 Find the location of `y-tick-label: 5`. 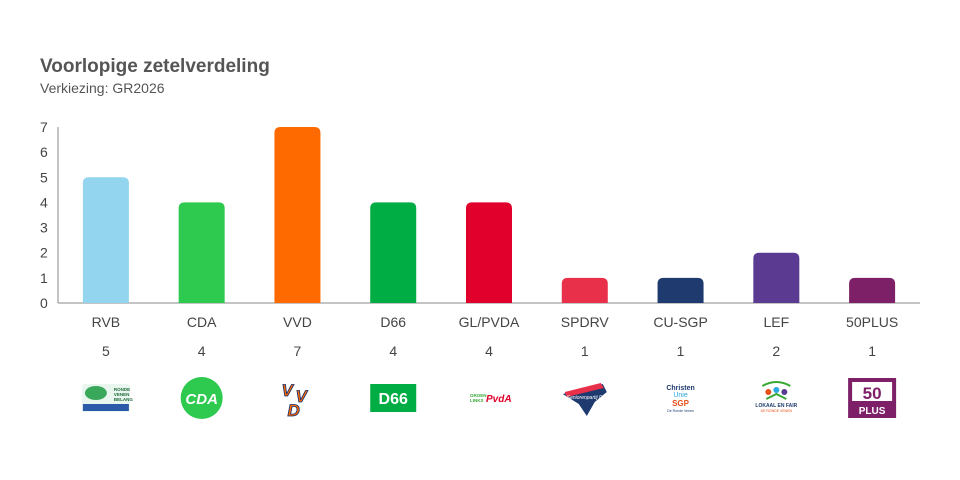

y-tick-label: 5 is located at coordinates (44, 177).